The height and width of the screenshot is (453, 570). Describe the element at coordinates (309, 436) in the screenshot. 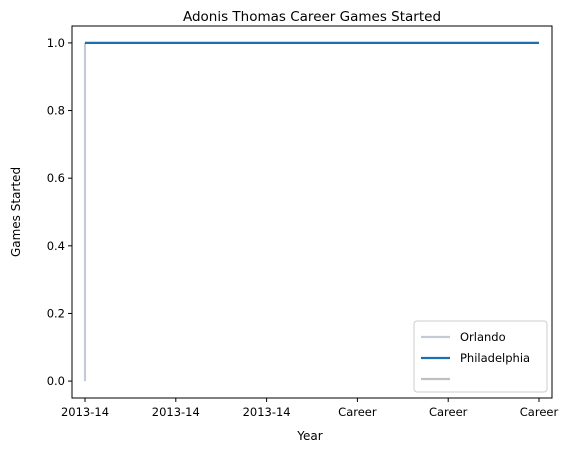

I see `x-axis-label: Year` at that location.